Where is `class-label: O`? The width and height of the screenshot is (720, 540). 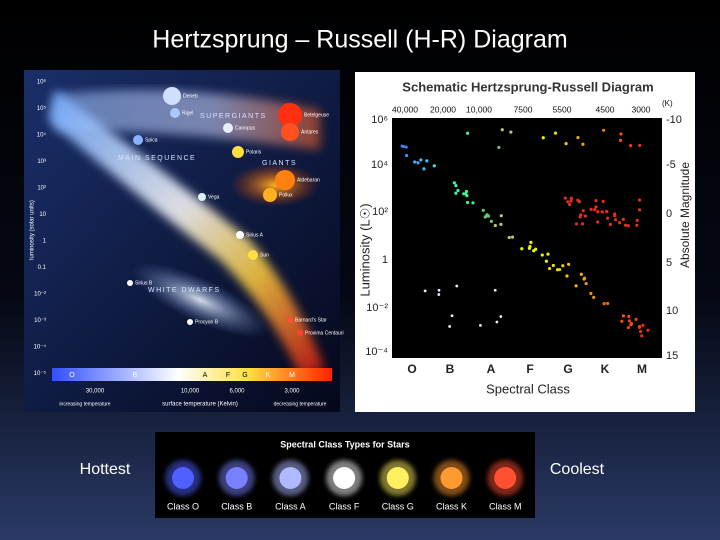 class-label: O is located at coordinates (411, 369).